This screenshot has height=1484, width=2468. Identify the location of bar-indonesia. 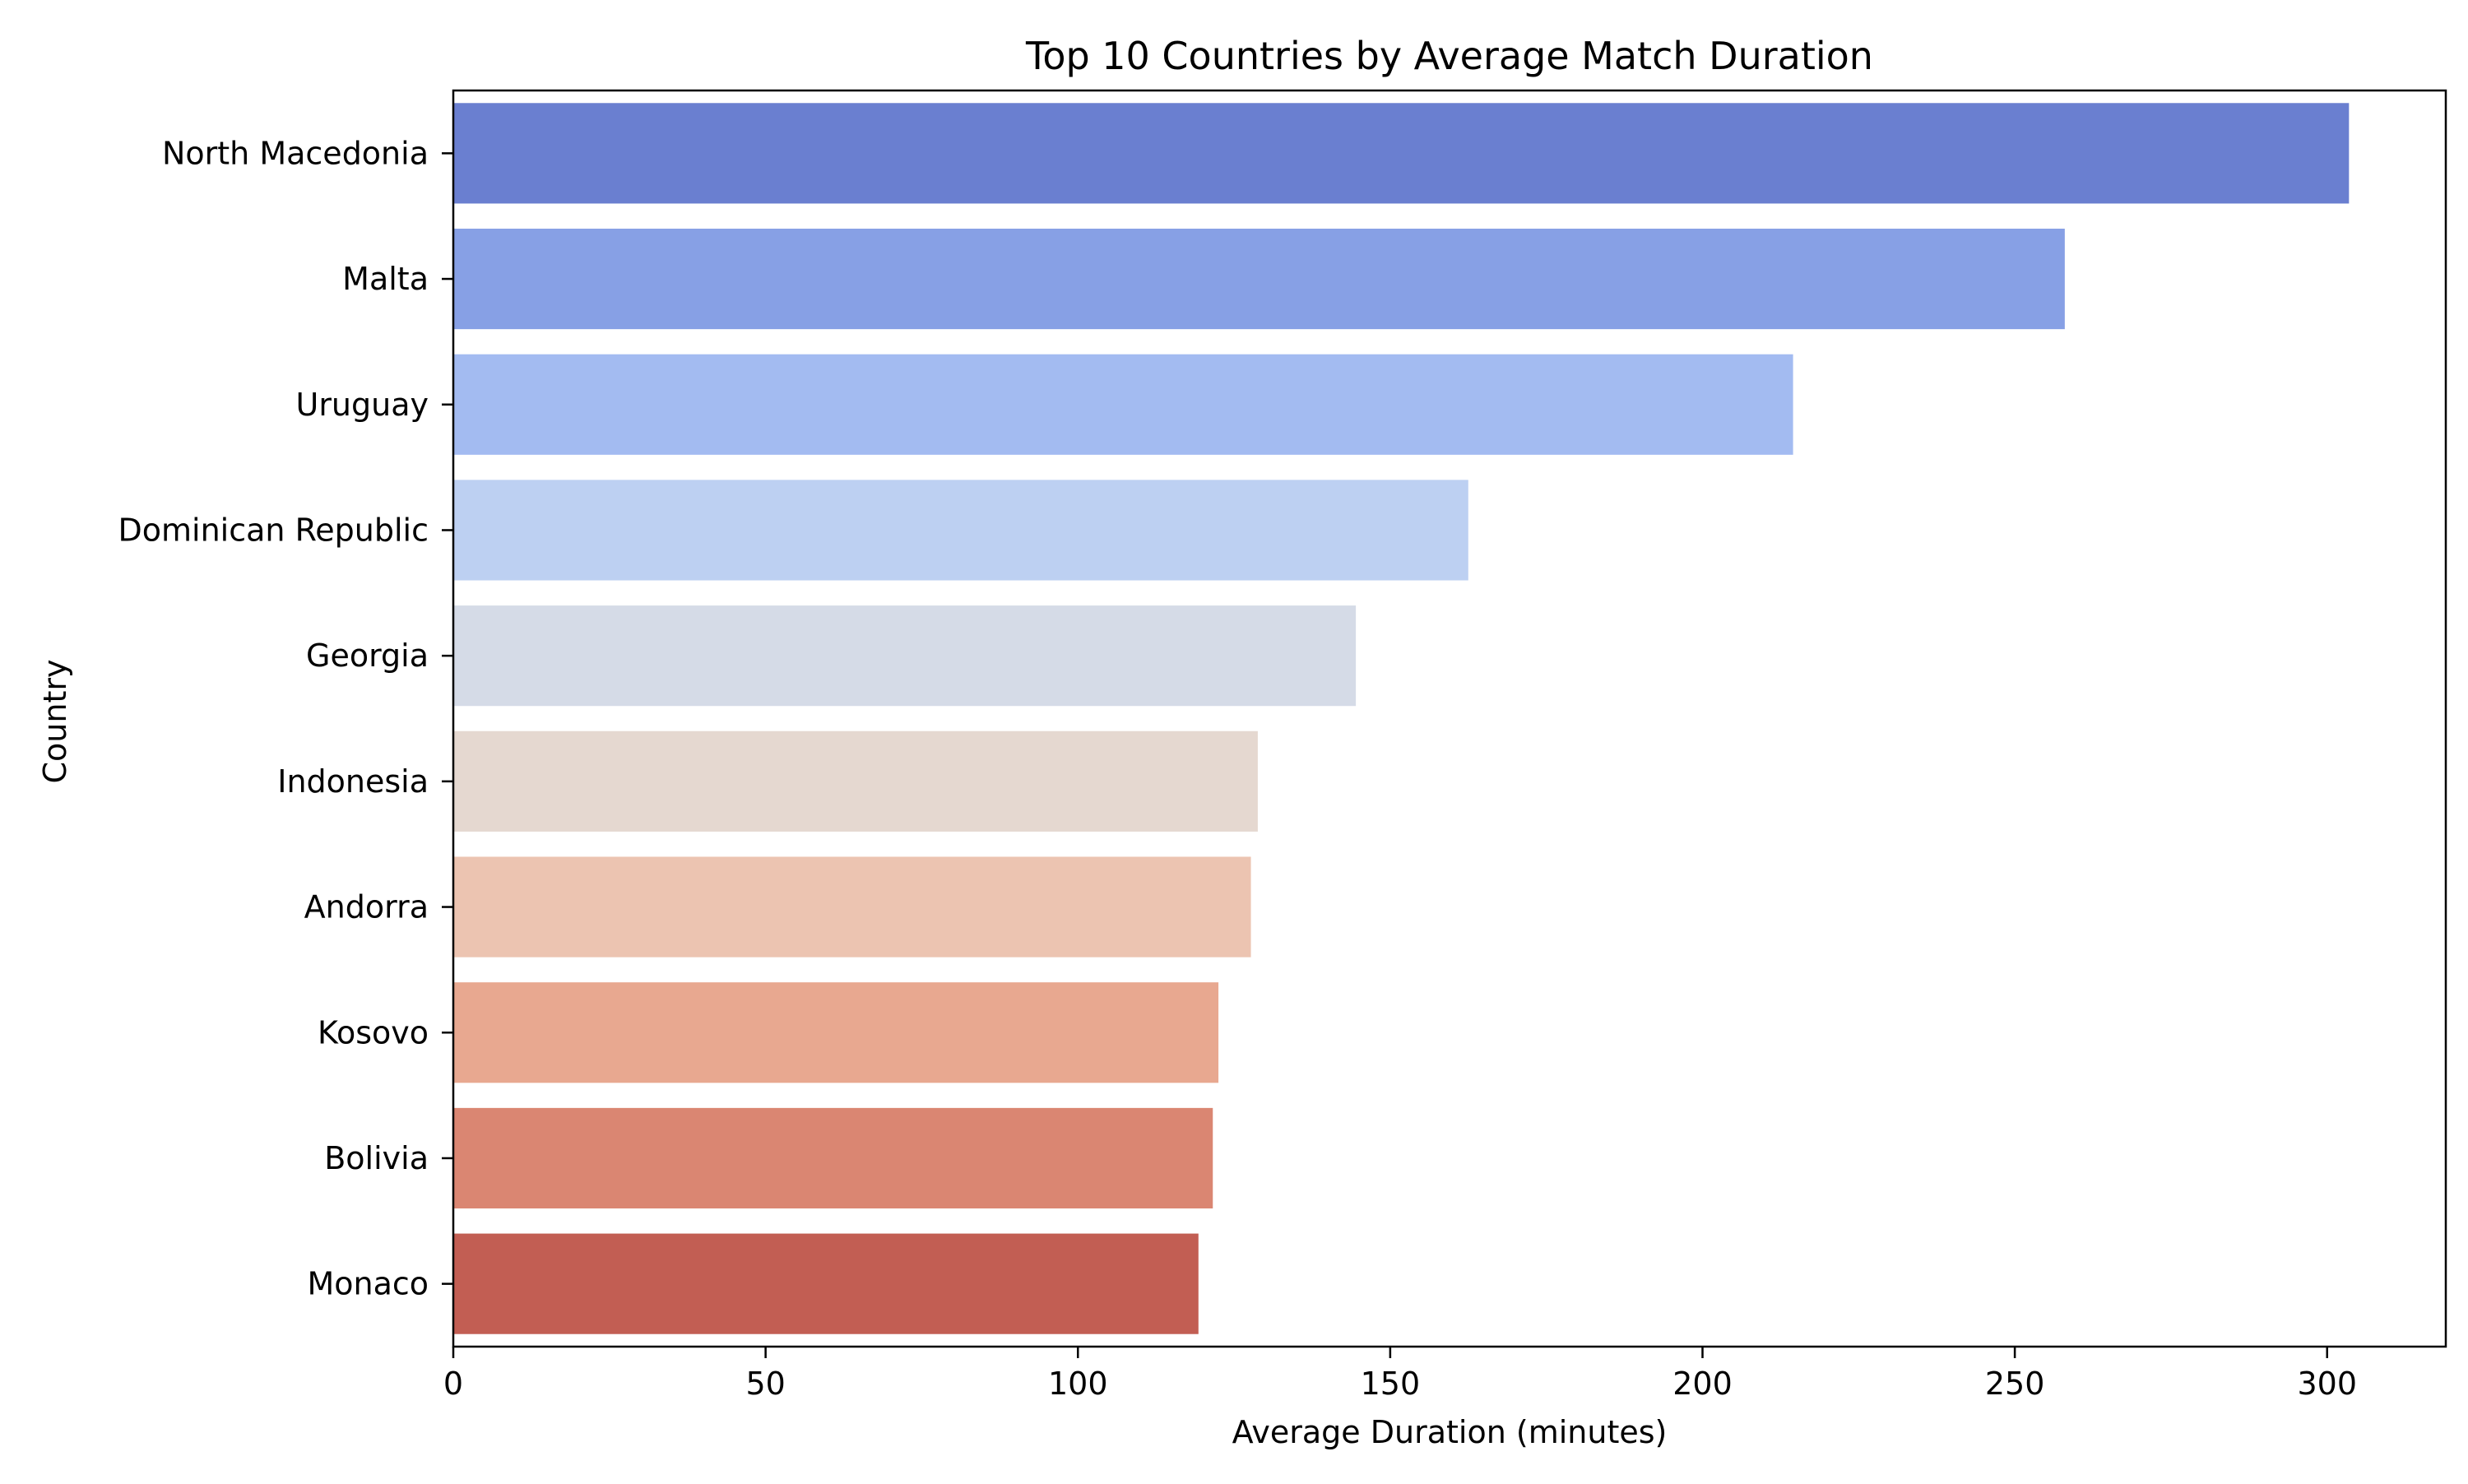
(855, 781).